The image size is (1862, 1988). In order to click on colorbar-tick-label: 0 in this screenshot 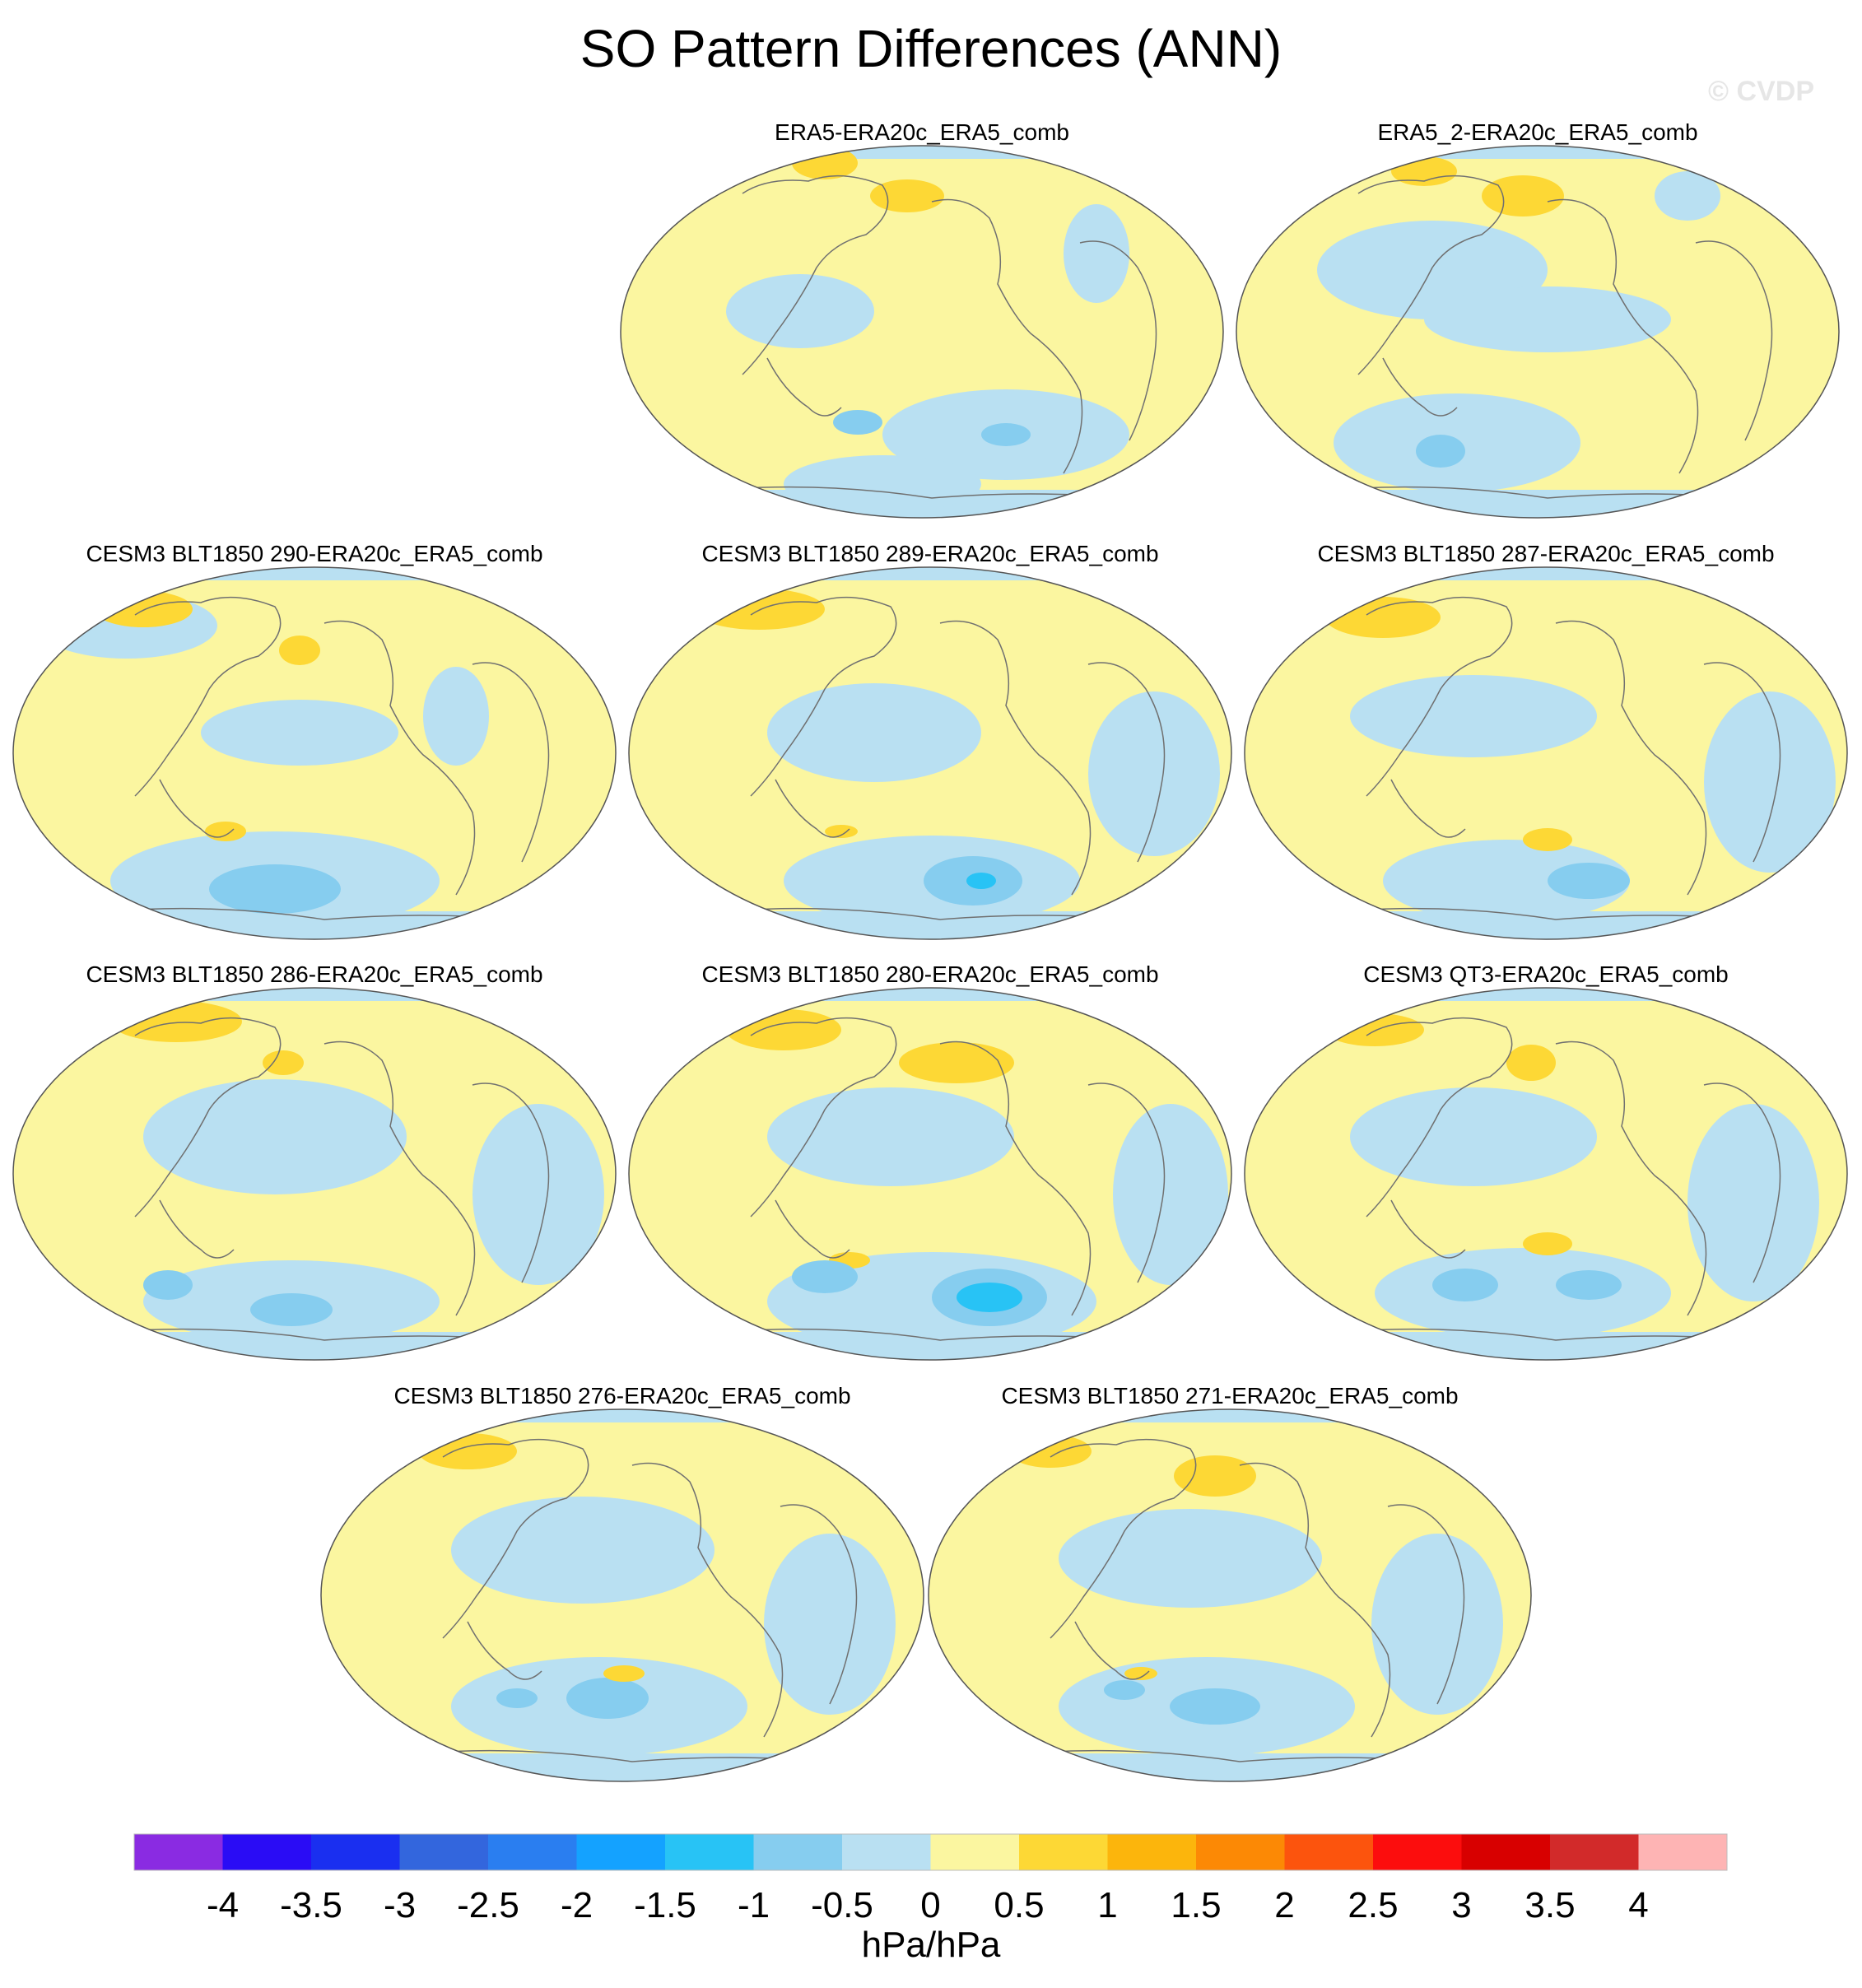, I will do `click(930, 1905)`.